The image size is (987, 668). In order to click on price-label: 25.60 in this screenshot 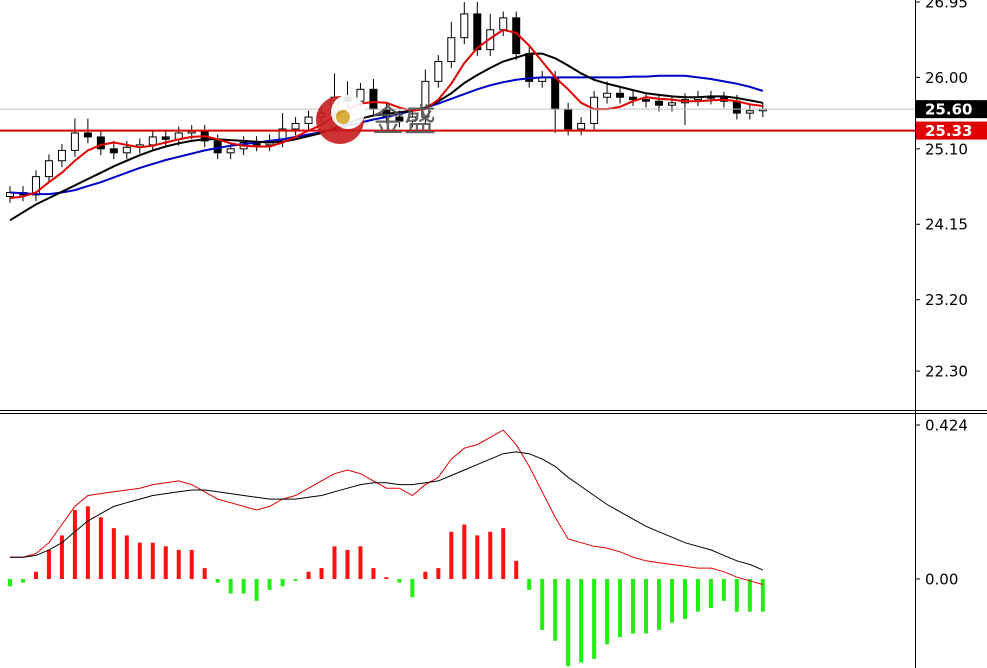, I will do `click(948, 110)`.